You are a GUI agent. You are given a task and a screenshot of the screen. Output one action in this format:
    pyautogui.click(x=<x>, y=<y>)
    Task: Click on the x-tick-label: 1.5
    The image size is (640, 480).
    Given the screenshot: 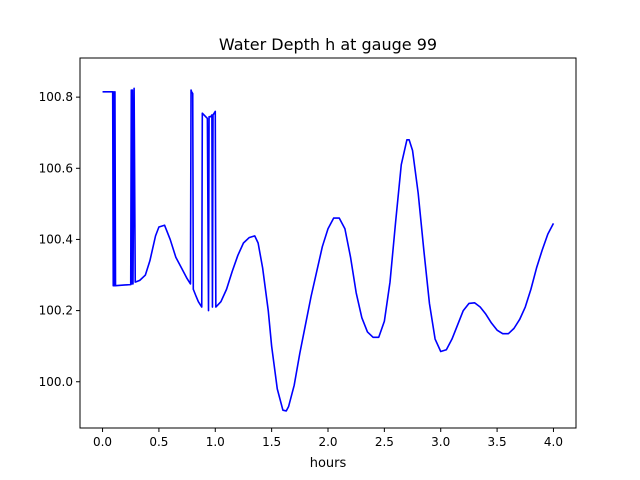 What is the action you would take?
    pyautogui.click(x=271, y=442)
    